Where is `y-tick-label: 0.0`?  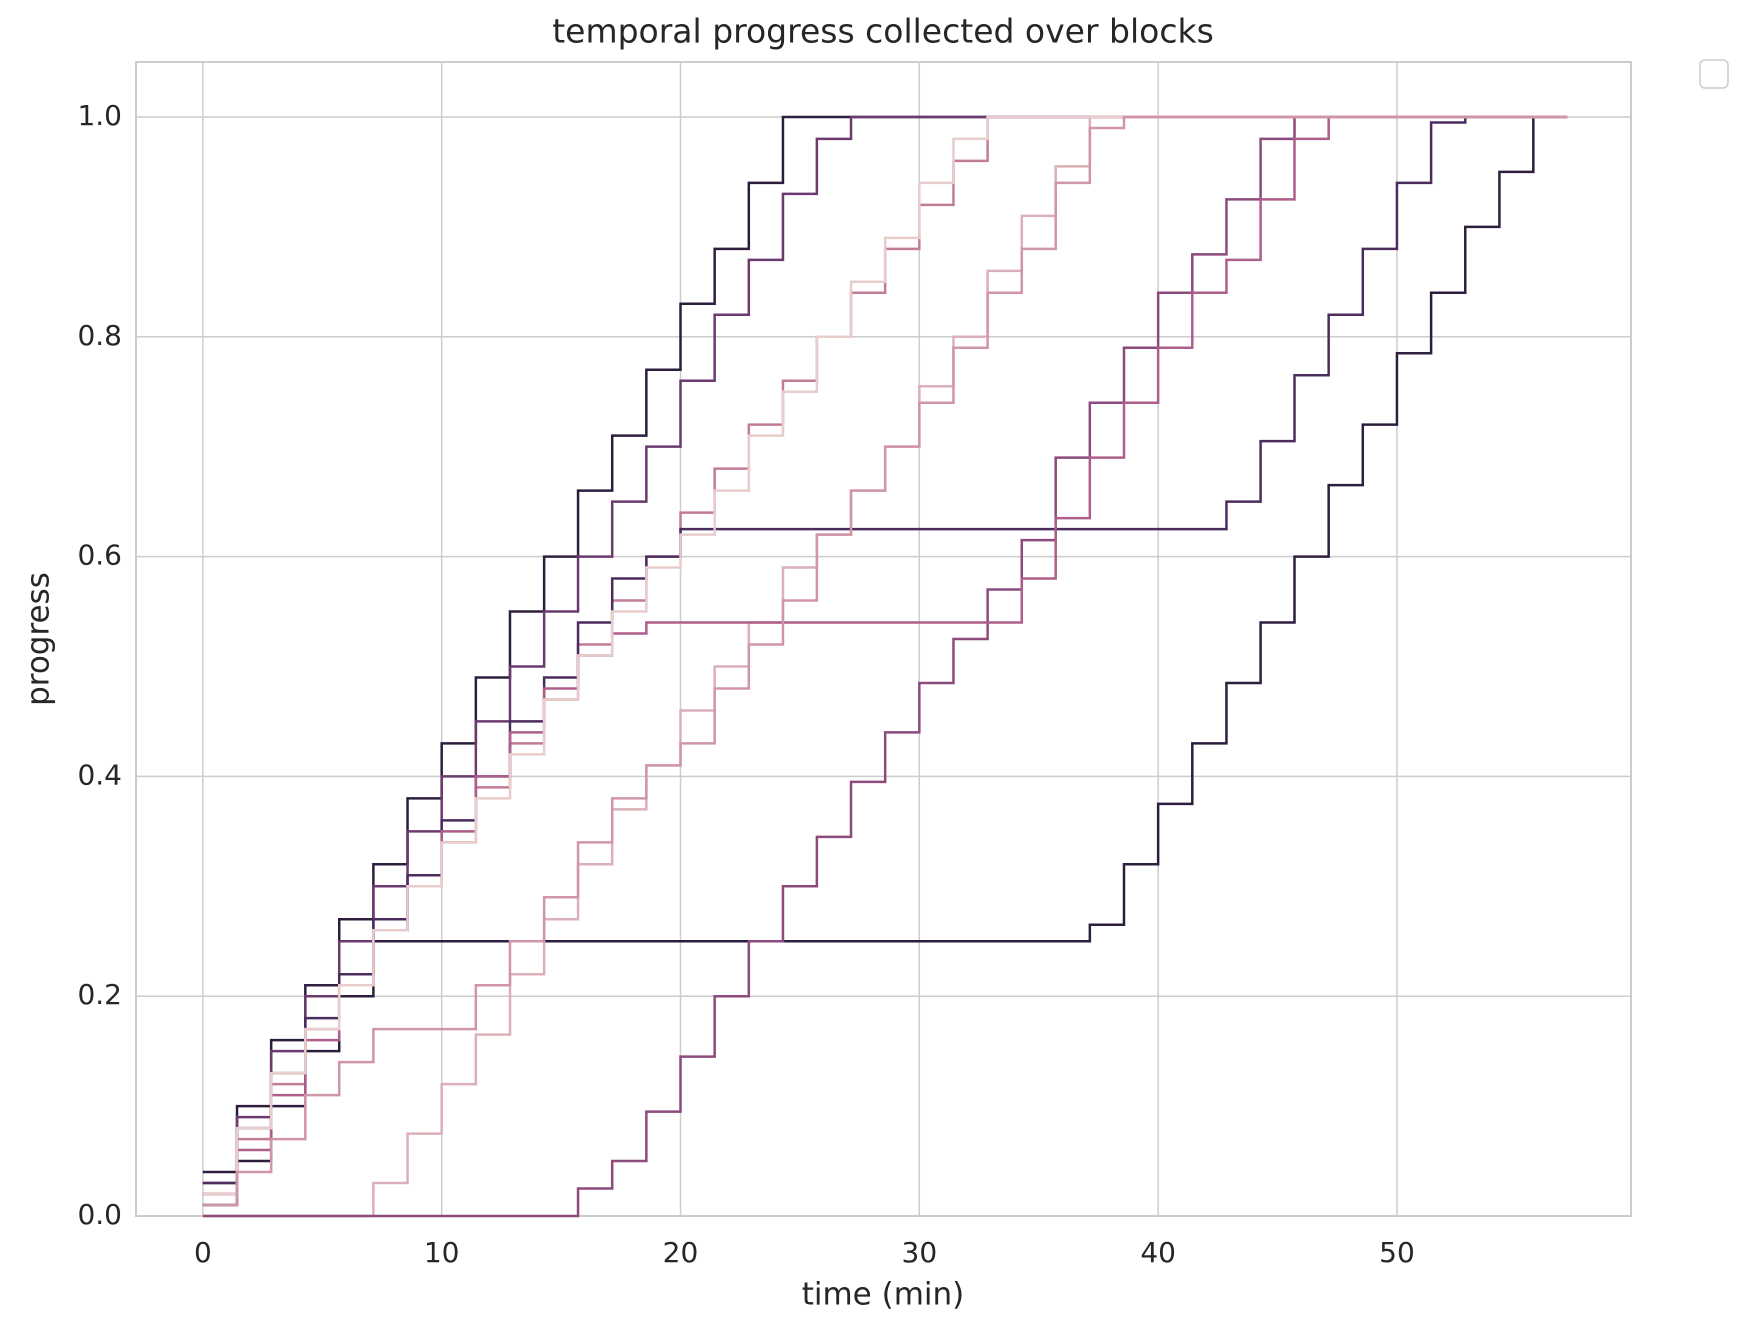 y-tick-label: 0.0 is located at coordinates (99, 1214).